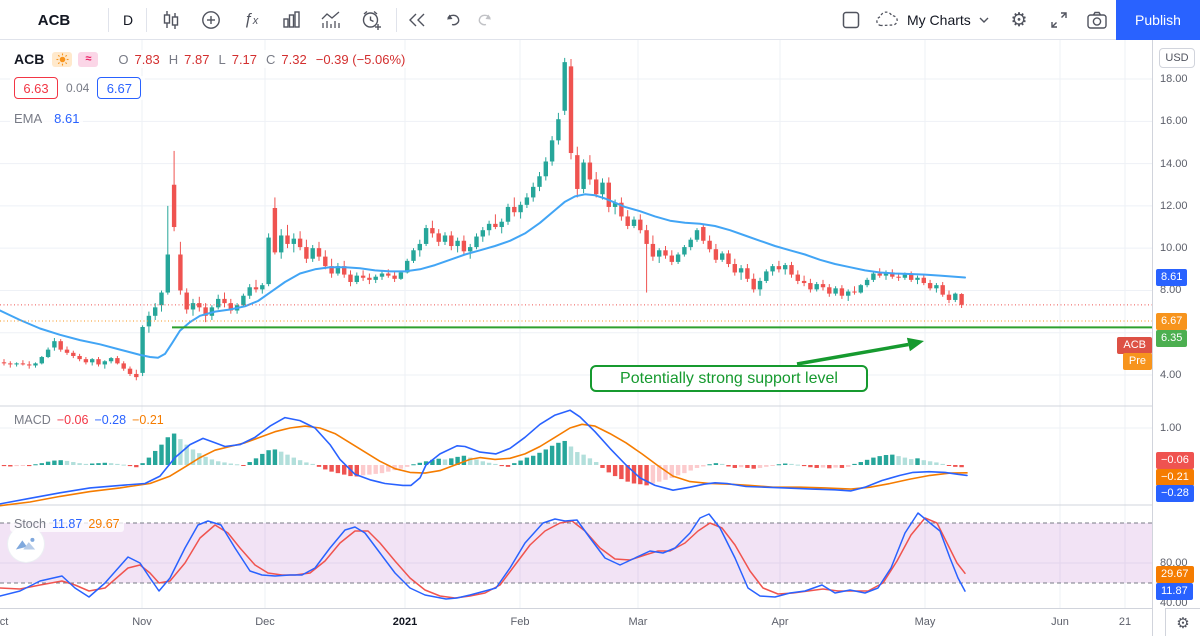  I want to click on ema-value: 8.61, so click(67, 118).